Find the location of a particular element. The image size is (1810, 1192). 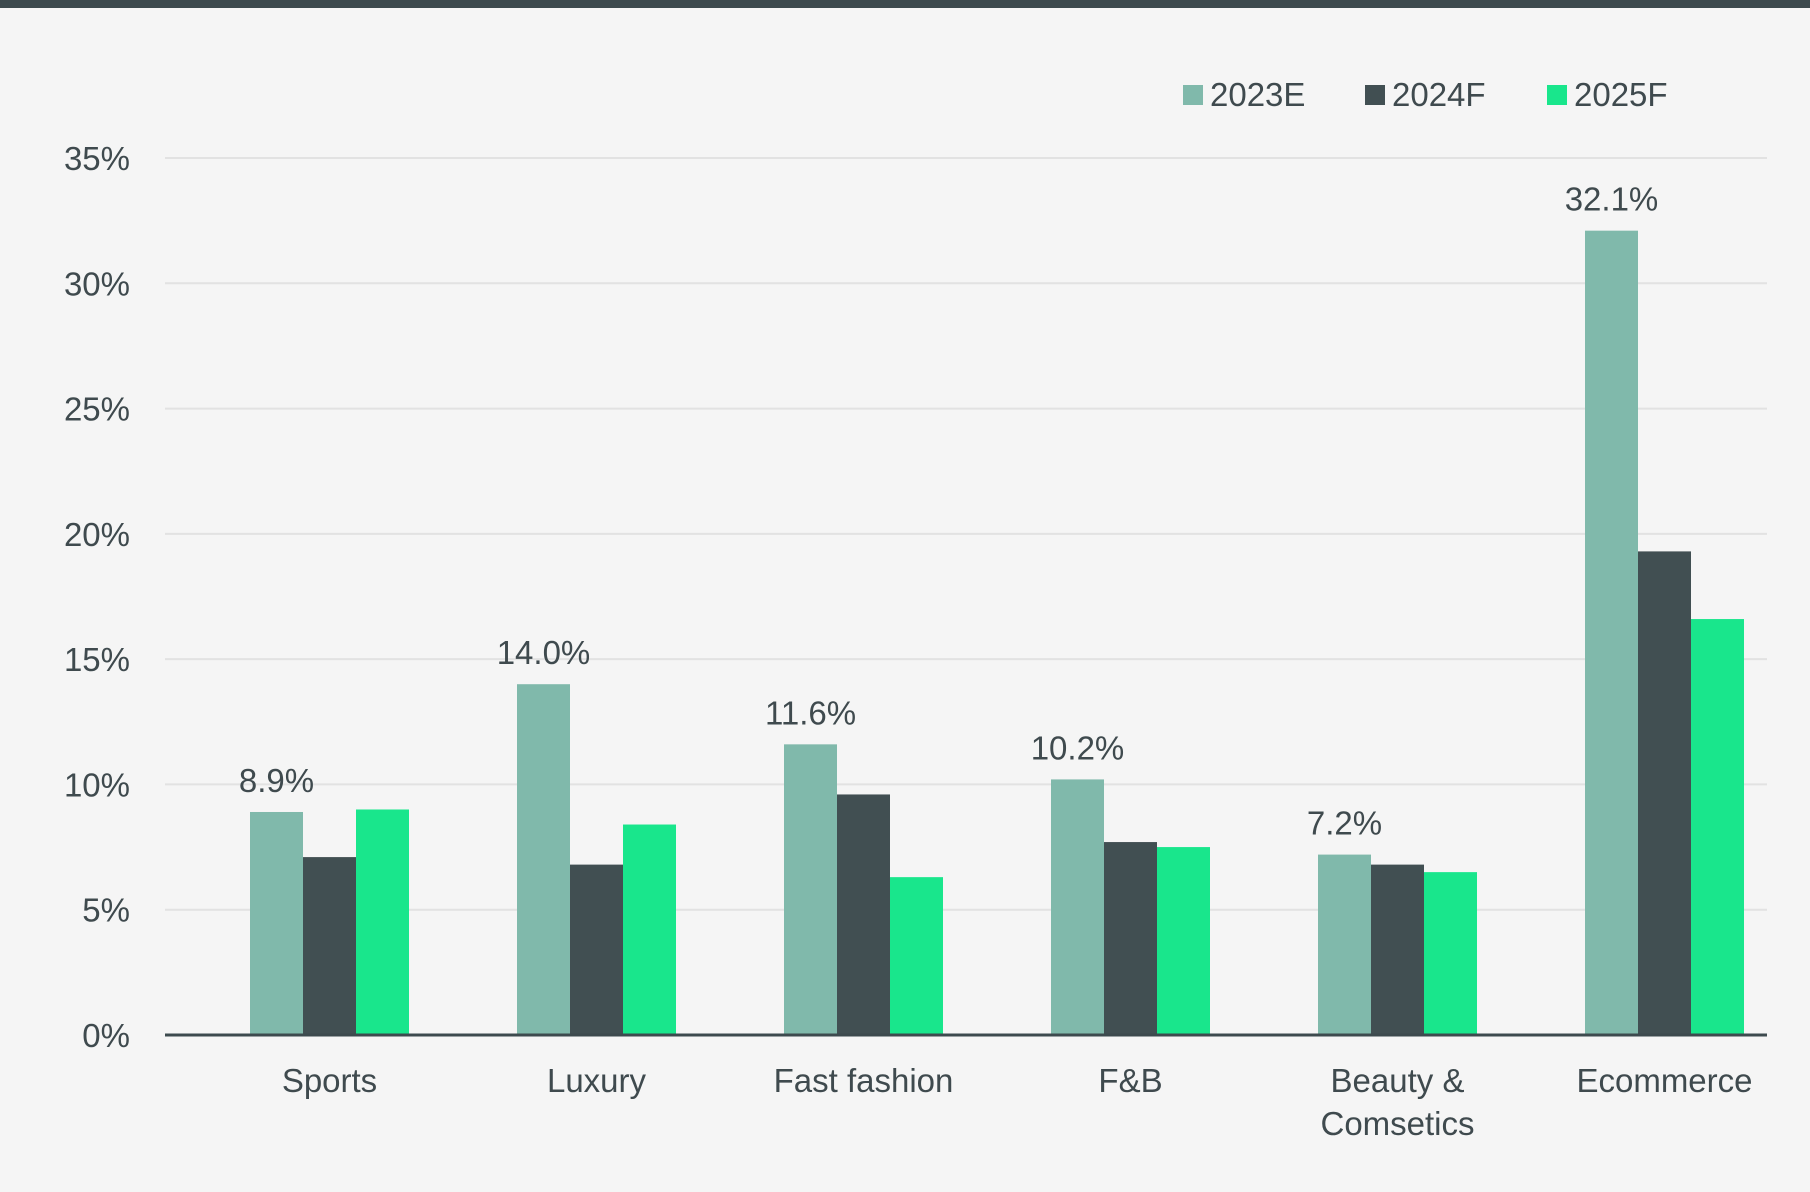

x-category-label: Luxury is located at coordinates (597, 1080).